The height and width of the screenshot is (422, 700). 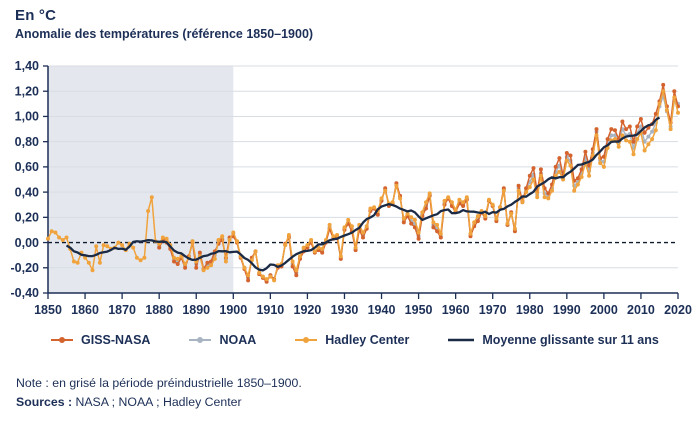 I want to click on y-tick-label: 1,00, so click(x=27, y=117).